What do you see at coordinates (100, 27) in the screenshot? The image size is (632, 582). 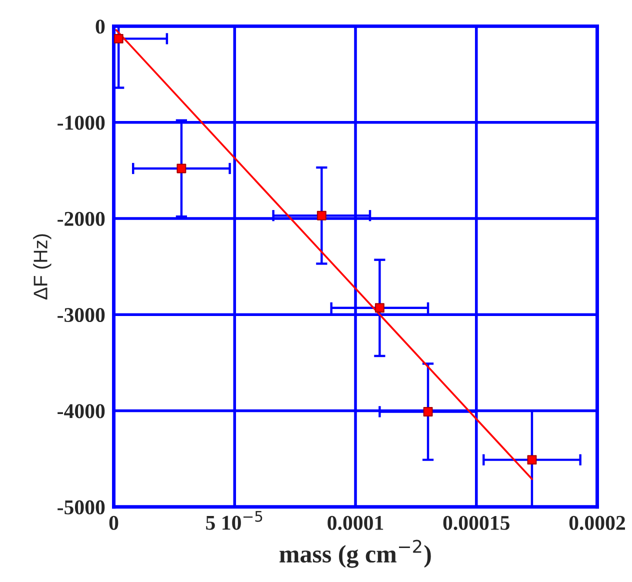 I see `y-tick-label: 0` at bounding box center [100, 27].